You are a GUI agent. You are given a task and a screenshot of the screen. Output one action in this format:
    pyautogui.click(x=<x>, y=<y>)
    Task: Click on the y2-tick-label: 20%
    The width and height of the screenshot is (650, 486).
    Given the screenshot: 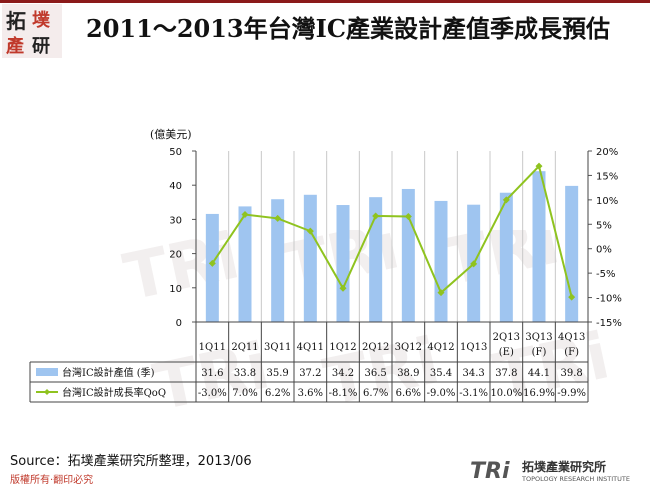 What is the action you would take?
    pyautogui.click(x=607, y=152)
    